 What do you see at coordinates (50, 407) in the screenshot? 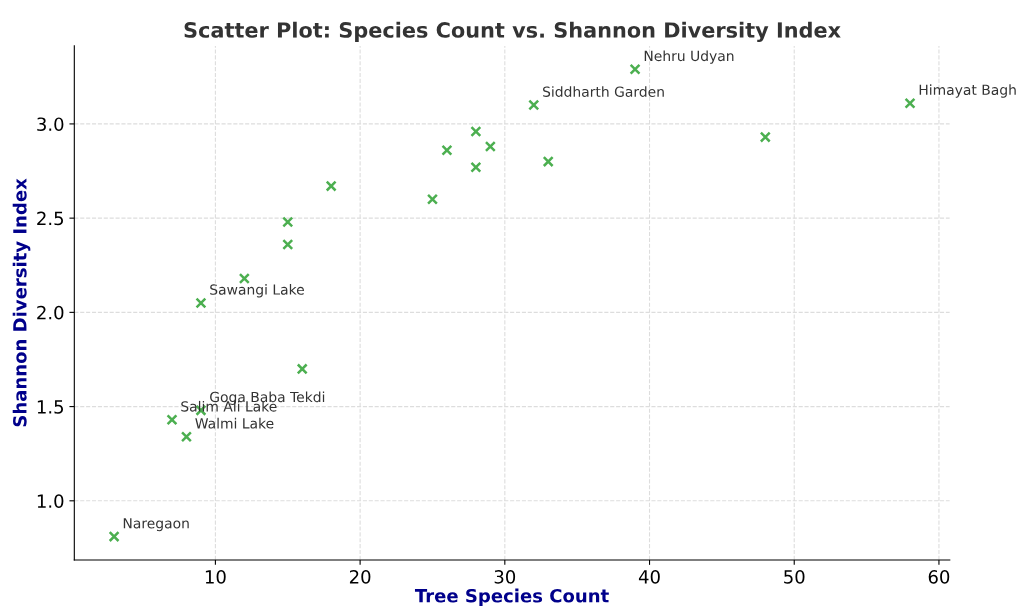
I see `y-tick-label: 1.5` at bounding box center [50, 407].